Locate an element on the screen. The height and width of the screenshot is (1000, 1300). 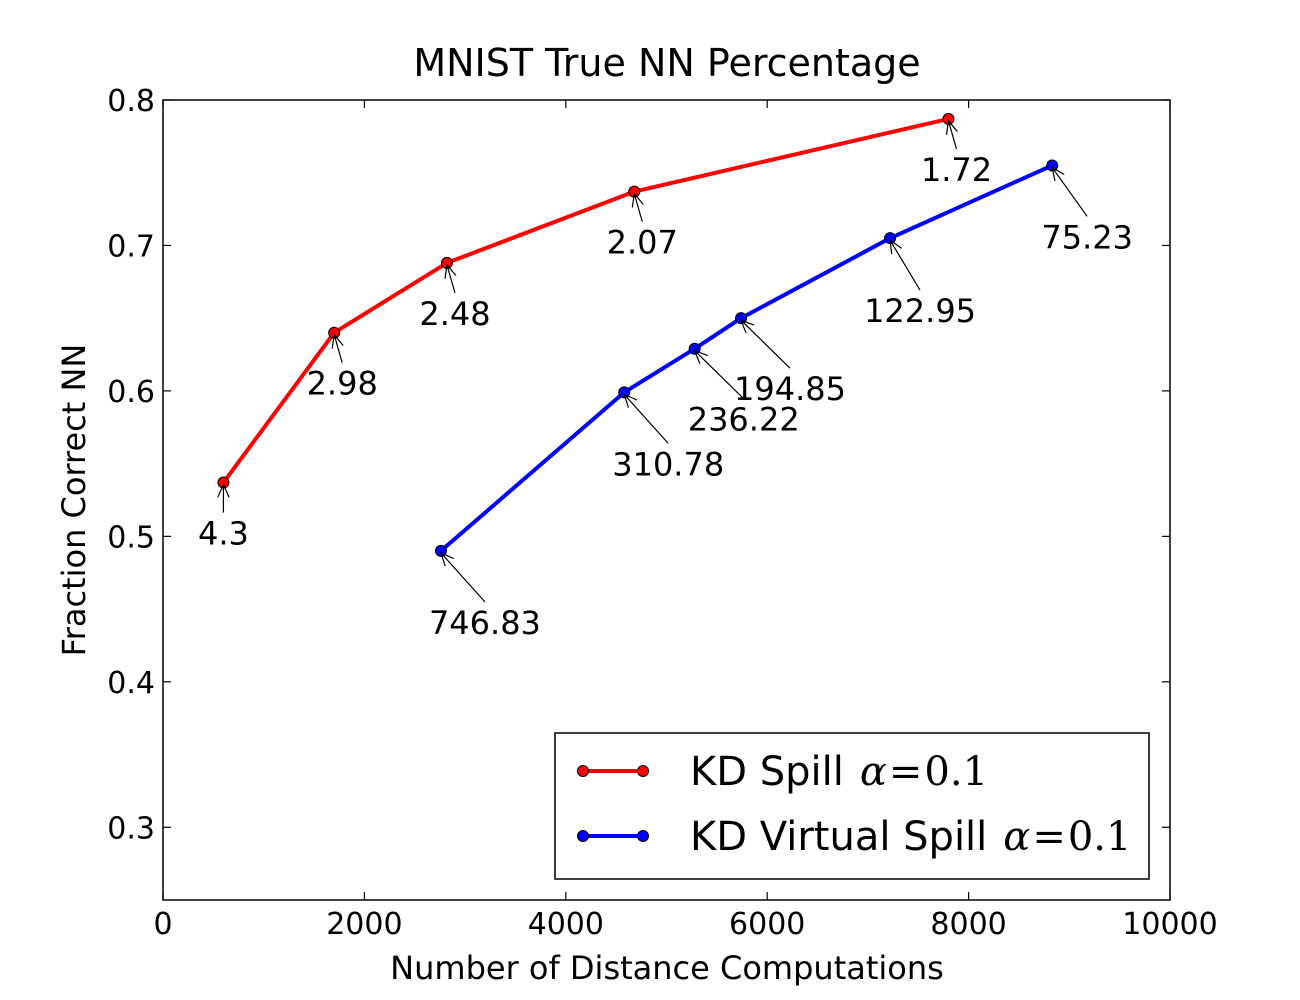
x-tick-label: 8000 is located at coordinates (968, 924).